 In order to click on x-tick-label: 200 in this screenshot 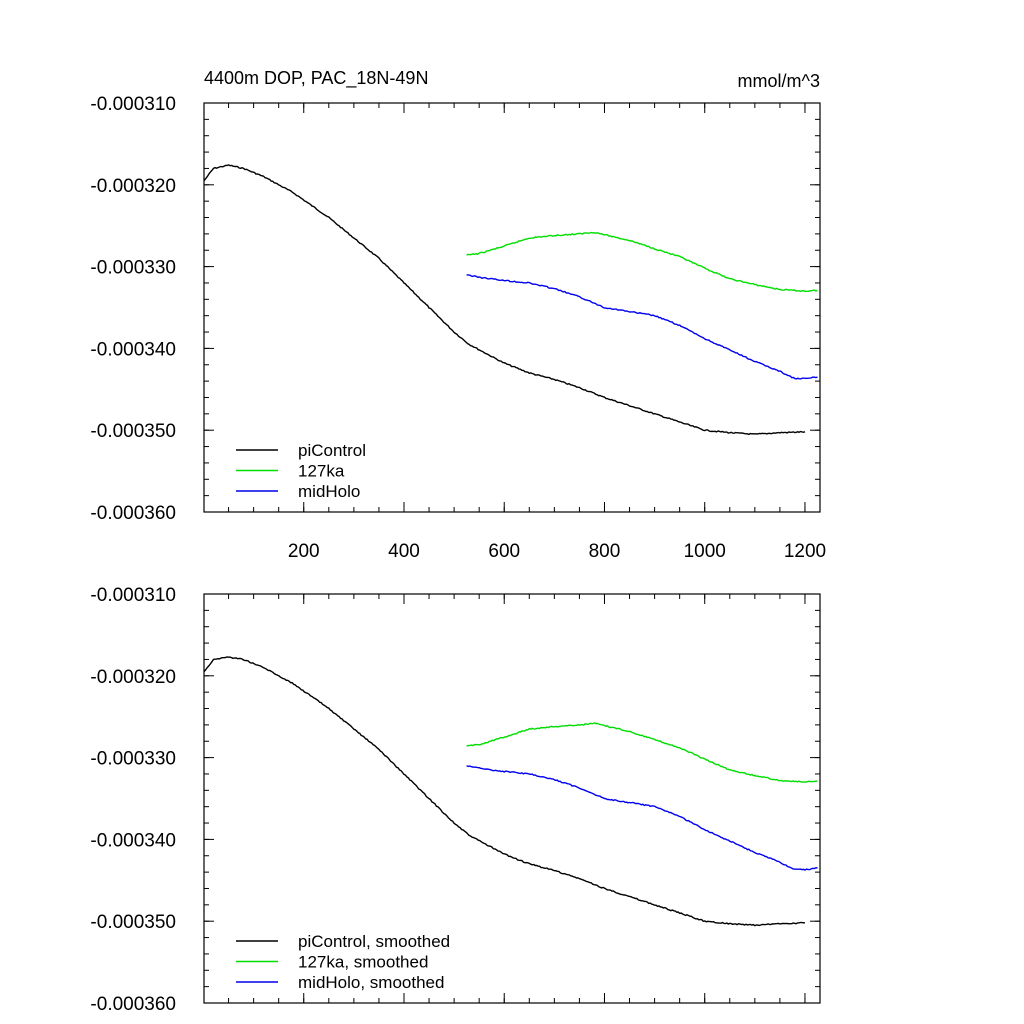, I will do `click(304, 551)`.